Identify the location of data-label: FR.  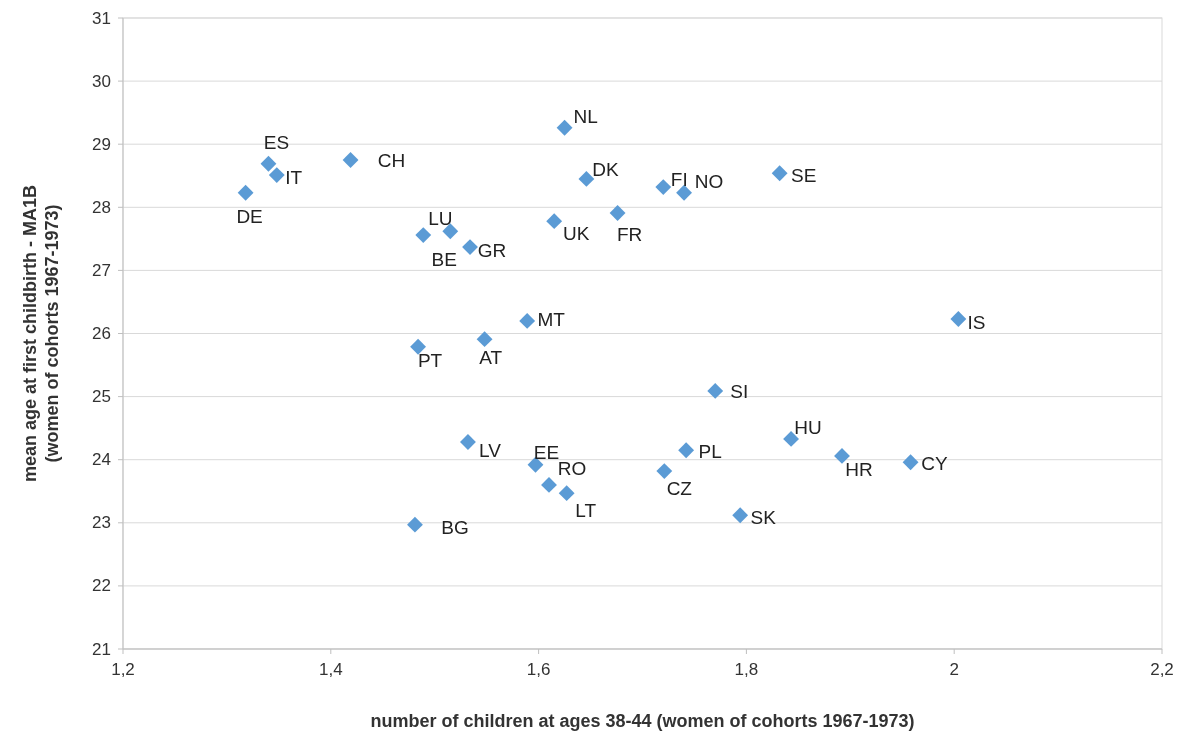
(629, 235).